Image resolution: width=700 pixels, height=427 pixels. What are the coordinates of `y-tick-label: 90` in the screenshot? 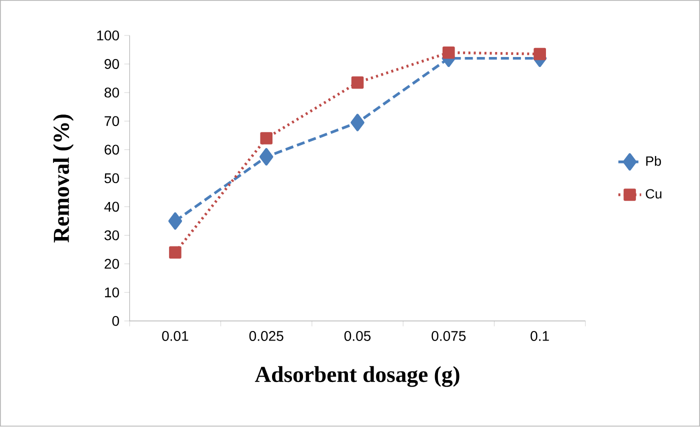 It's located at (112, 64).